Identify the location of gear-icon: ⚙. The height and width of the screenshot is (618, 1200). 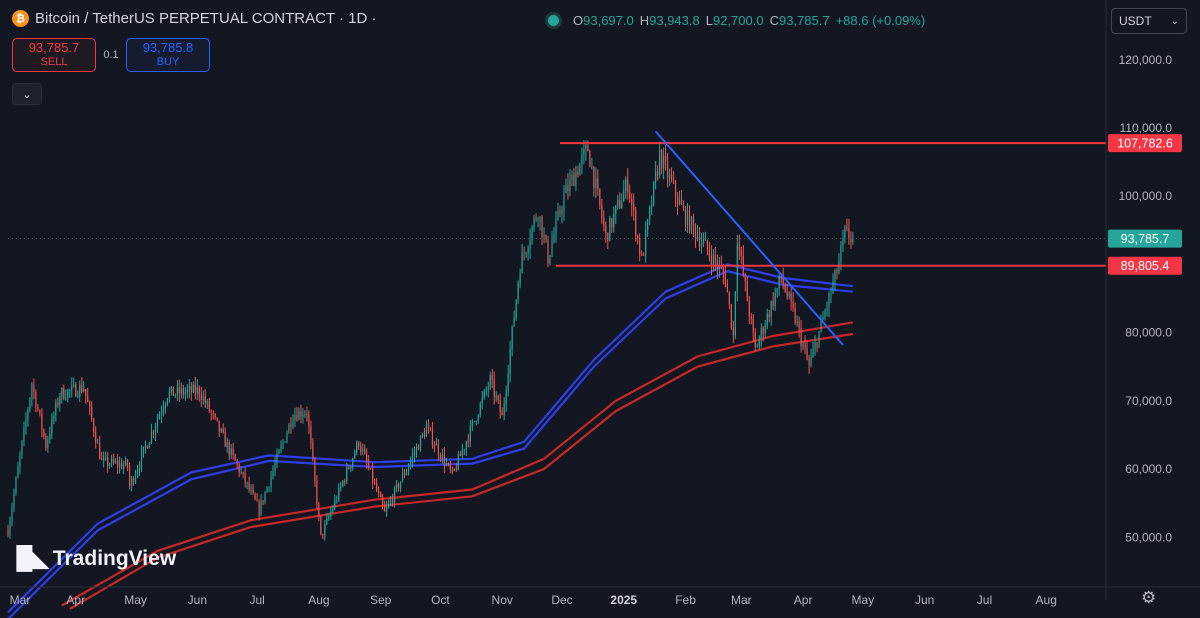
(1149, 597).